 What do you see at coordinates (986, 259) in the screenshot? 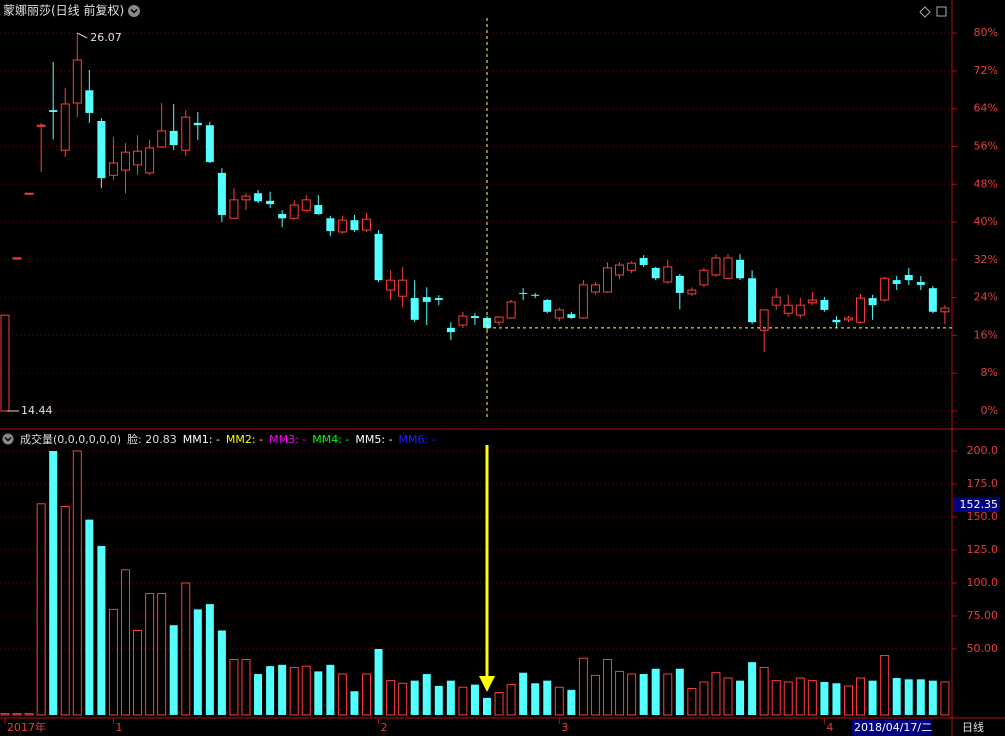
I see `y-tick-label: 32%` at bounding box center [986, 259].